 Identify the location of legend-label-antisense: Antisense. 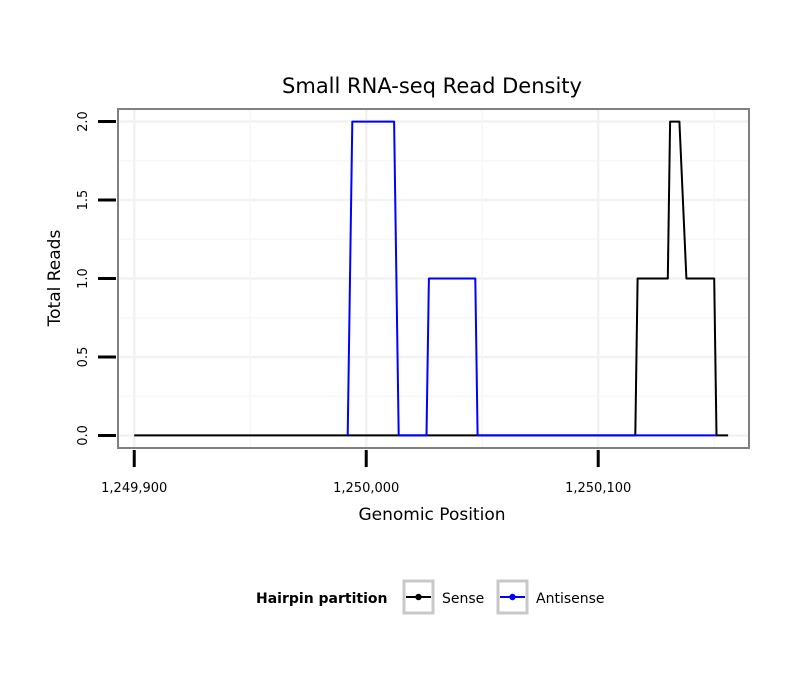
(570, 599).